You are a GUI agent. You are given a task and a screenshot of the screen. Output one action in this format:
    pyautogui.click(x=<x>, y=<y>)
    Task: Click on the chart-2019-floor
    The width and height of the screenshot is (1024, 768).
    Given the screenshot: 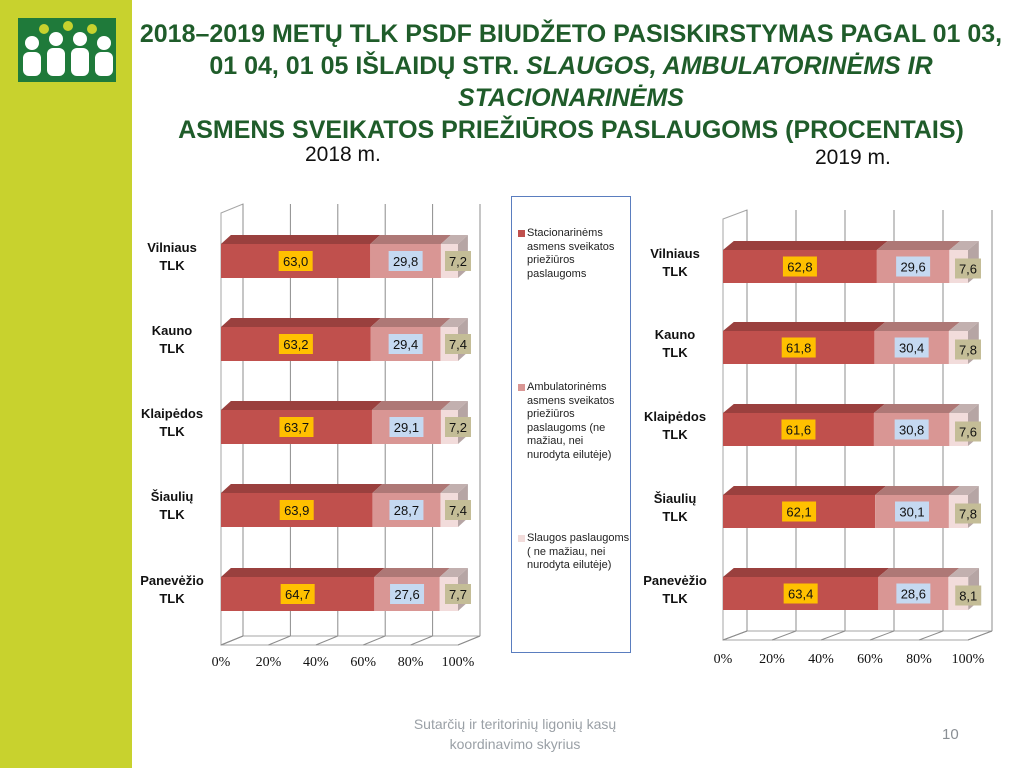 What is the action you would take?
    pyautogui.click(x=857, y=635)
    